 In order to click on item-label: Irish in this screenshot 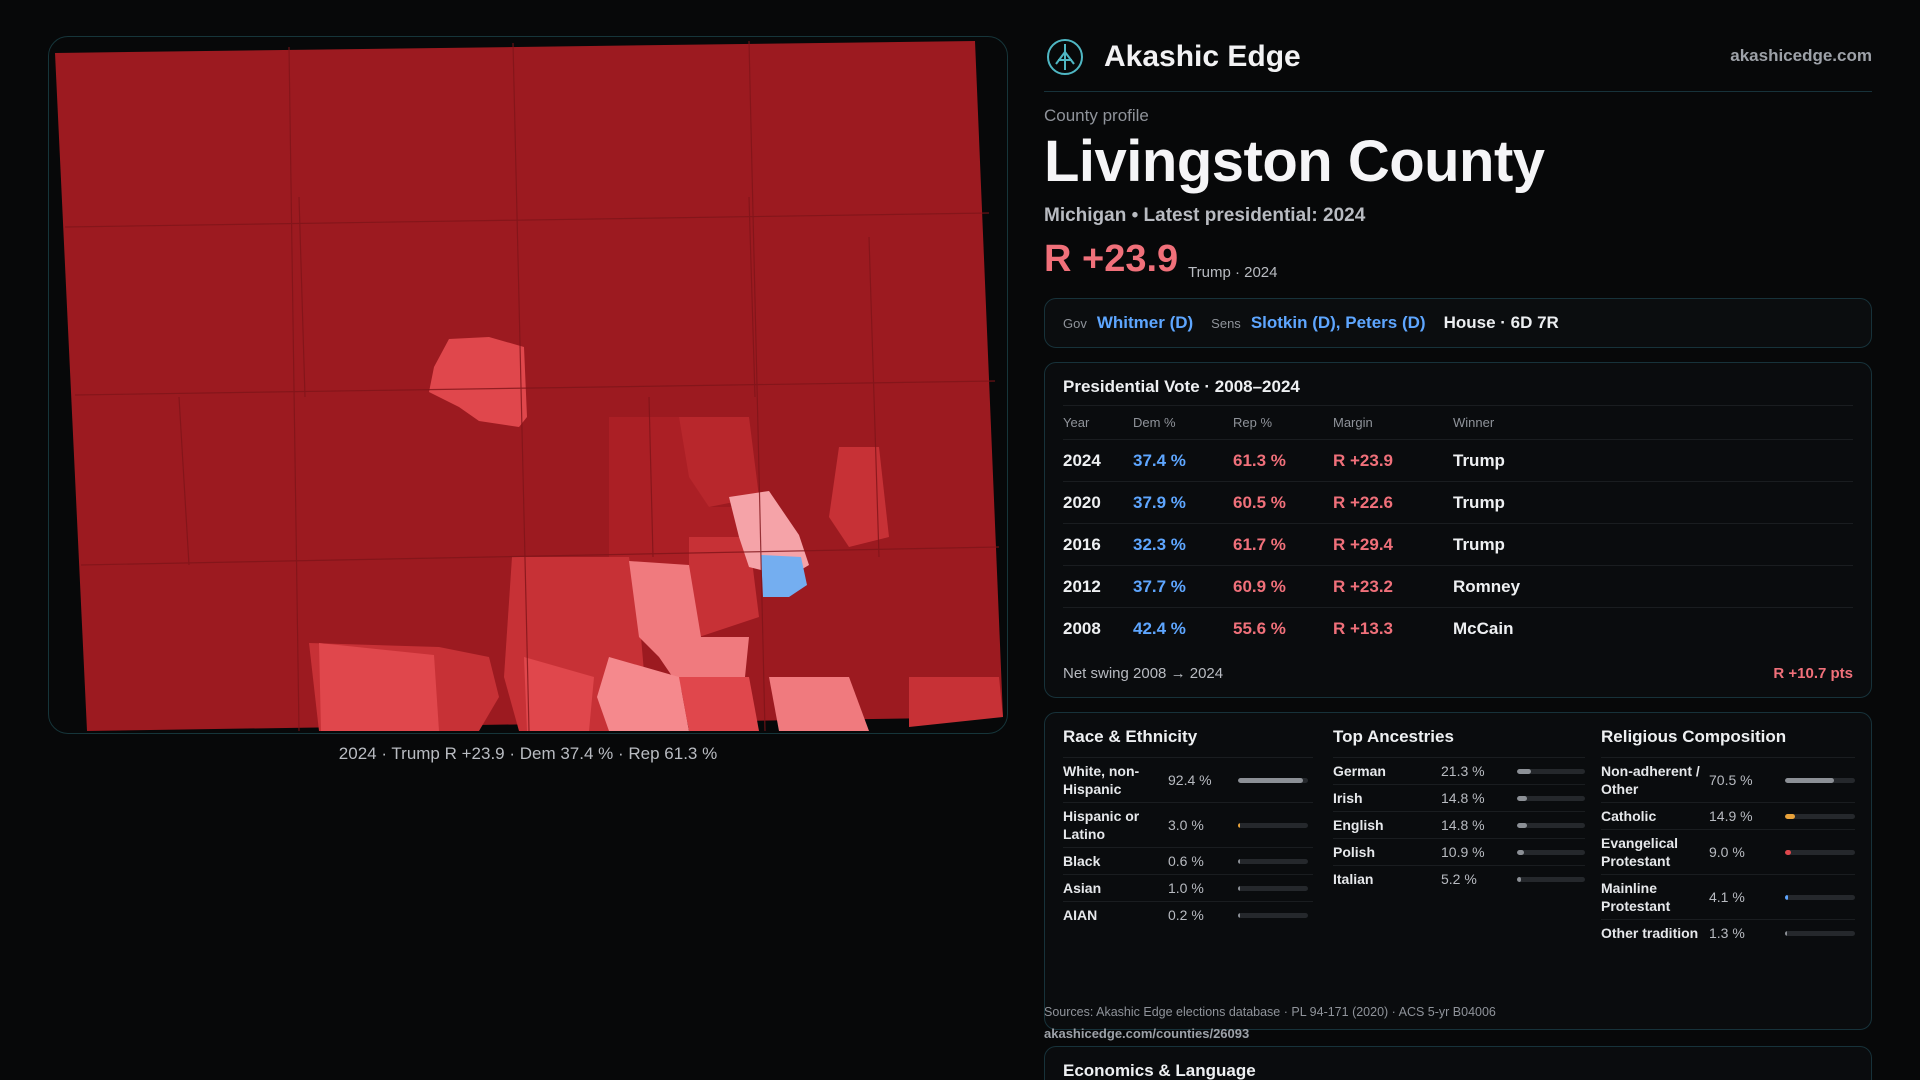, I will do `click(1348, 798)`.